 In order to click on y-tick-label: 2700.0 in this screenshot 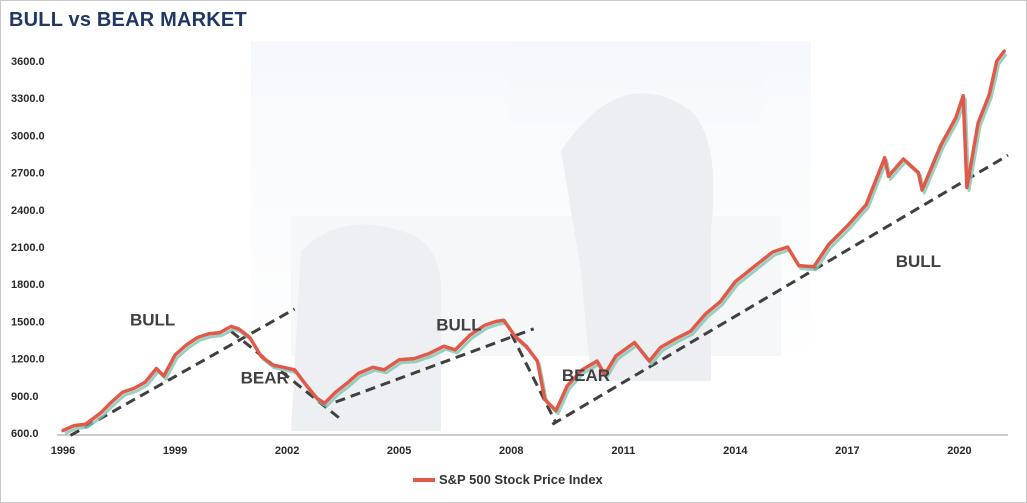, I will do `click(28, 174)`.